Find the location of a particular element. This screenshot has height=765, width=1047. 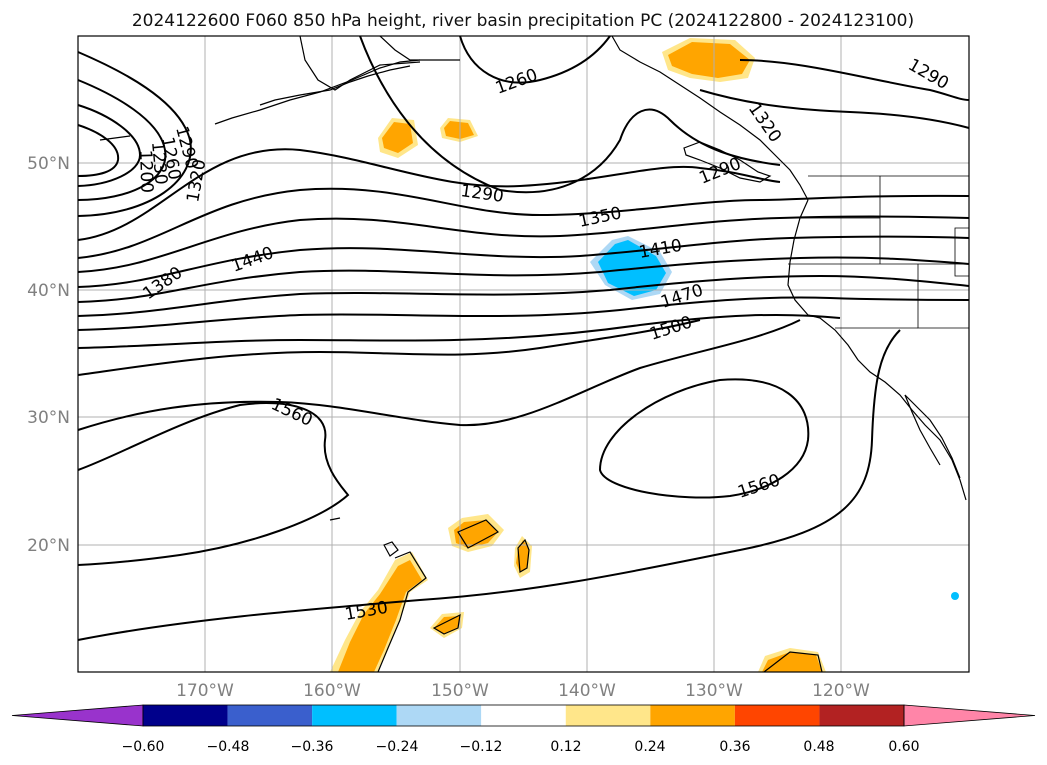

lon-label: 120°W is located at coordinates (841, 691).